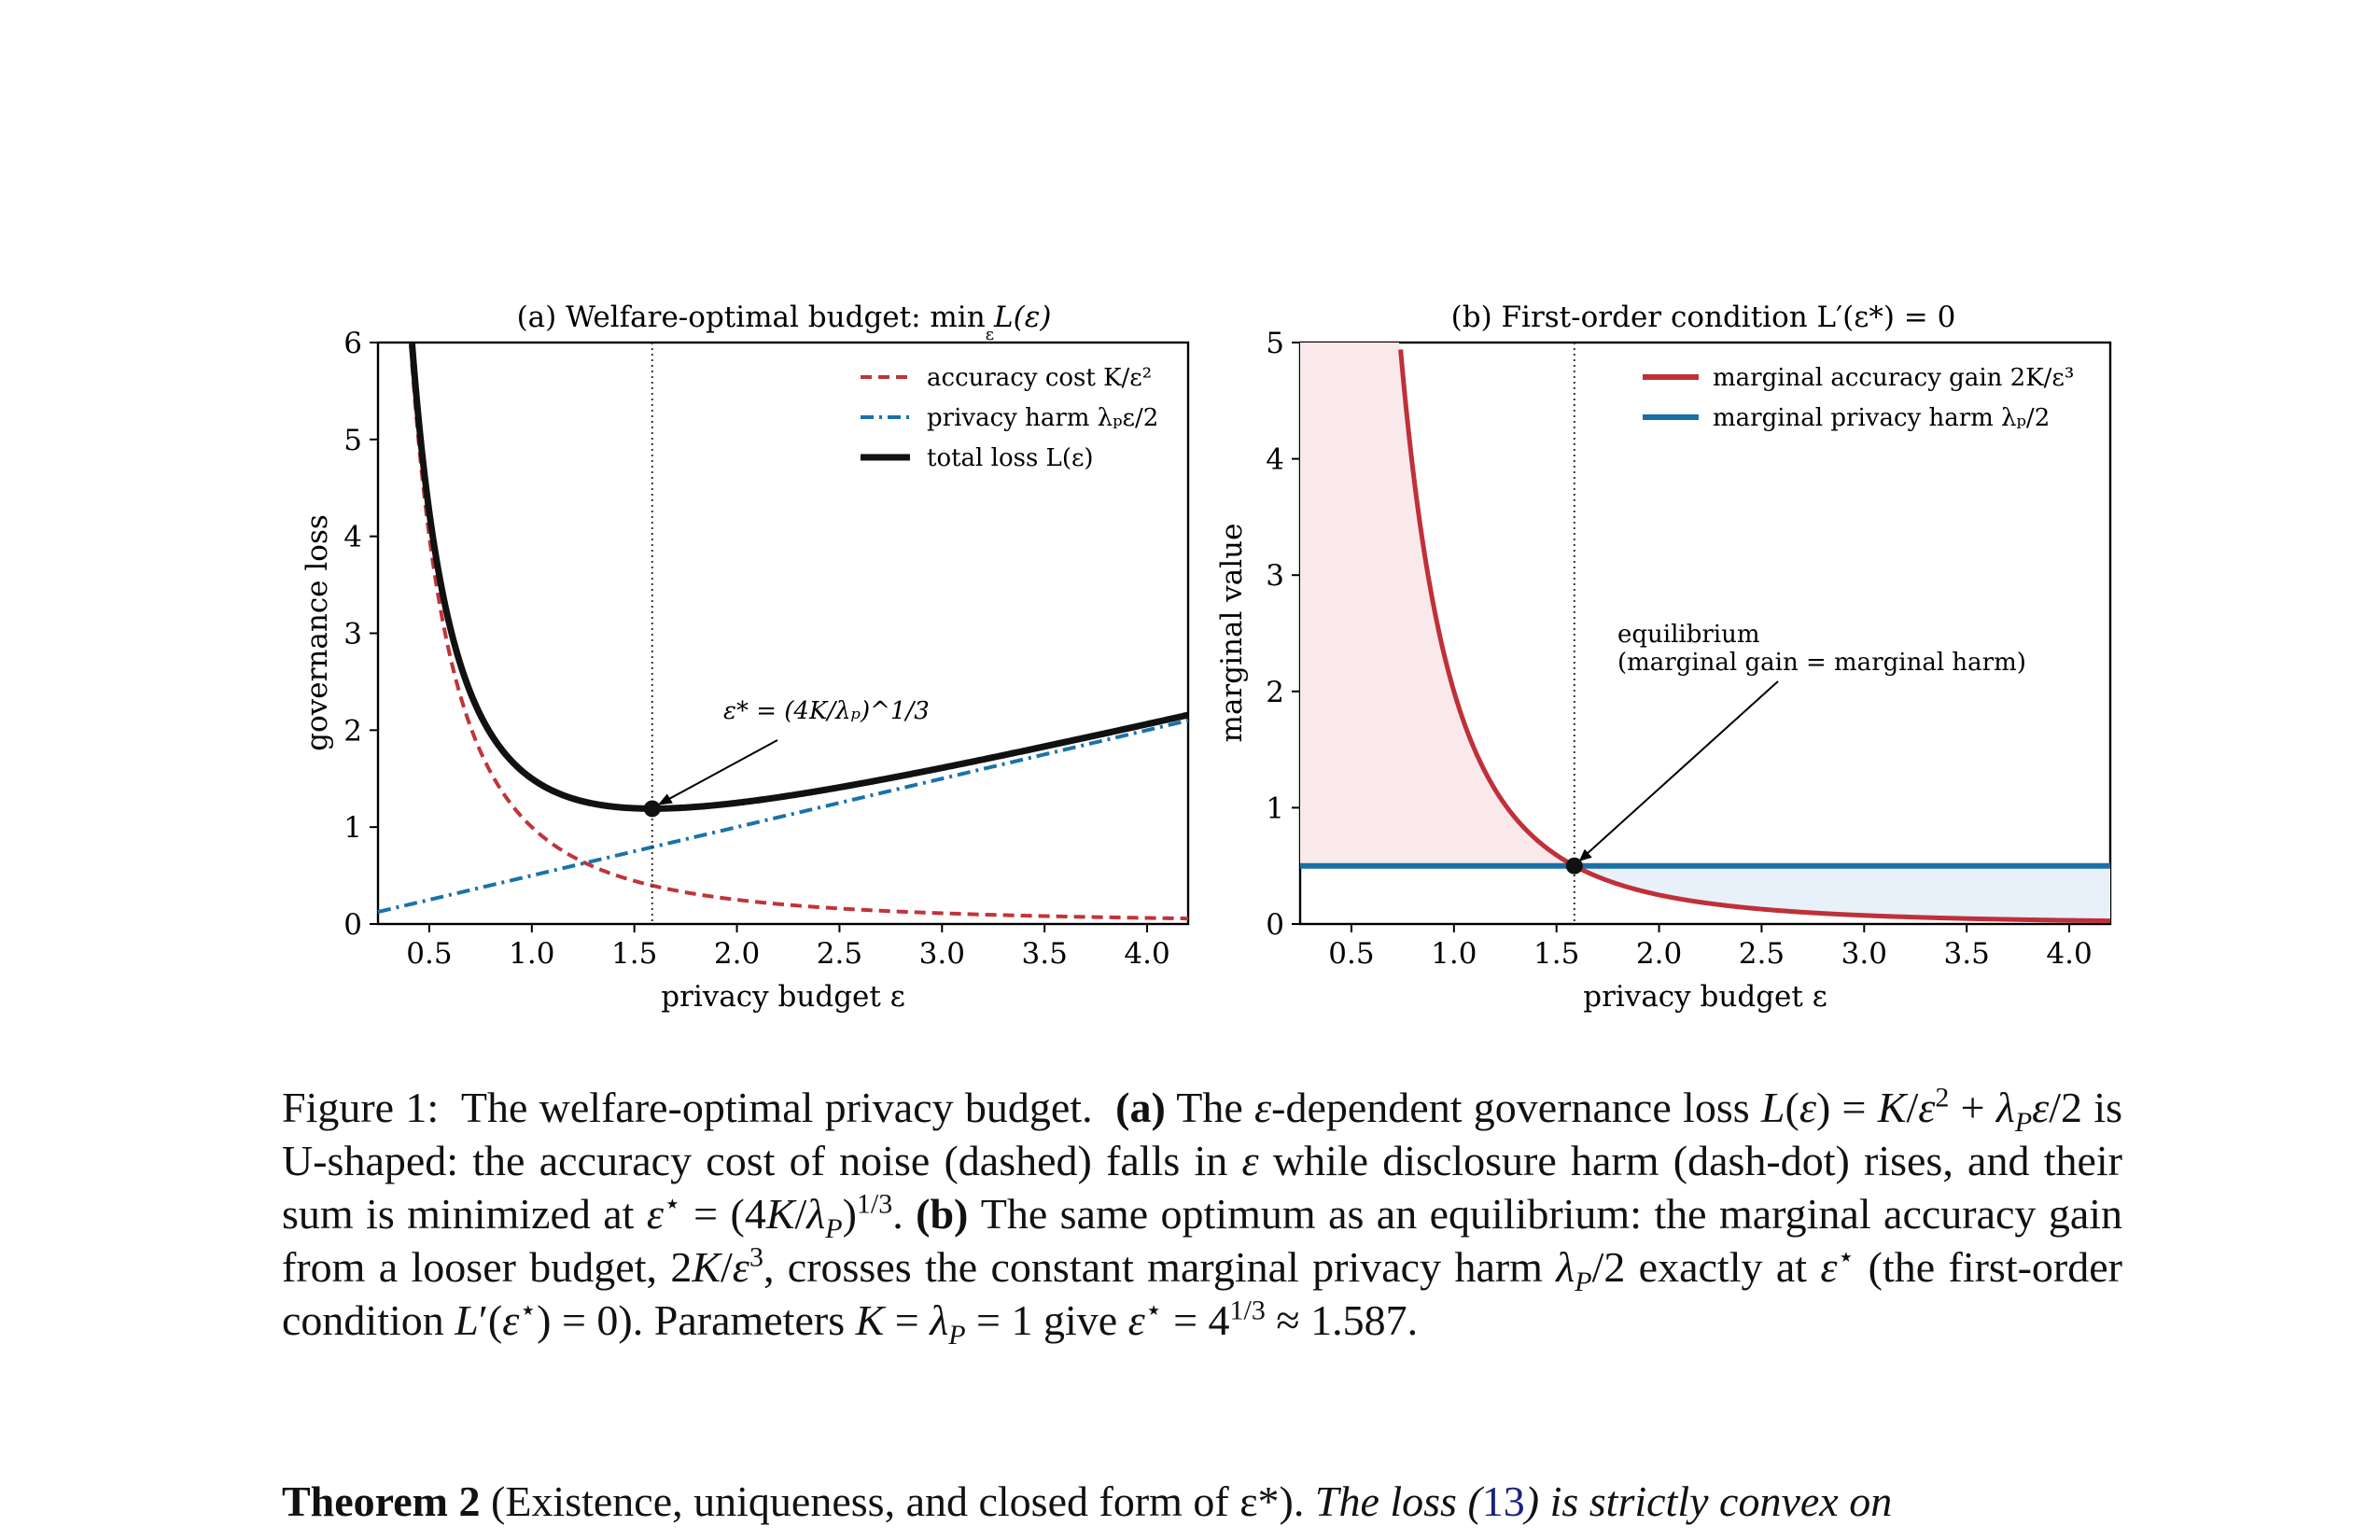  I want to click on panel-a-ytick-label: 2, so click(352, 731).